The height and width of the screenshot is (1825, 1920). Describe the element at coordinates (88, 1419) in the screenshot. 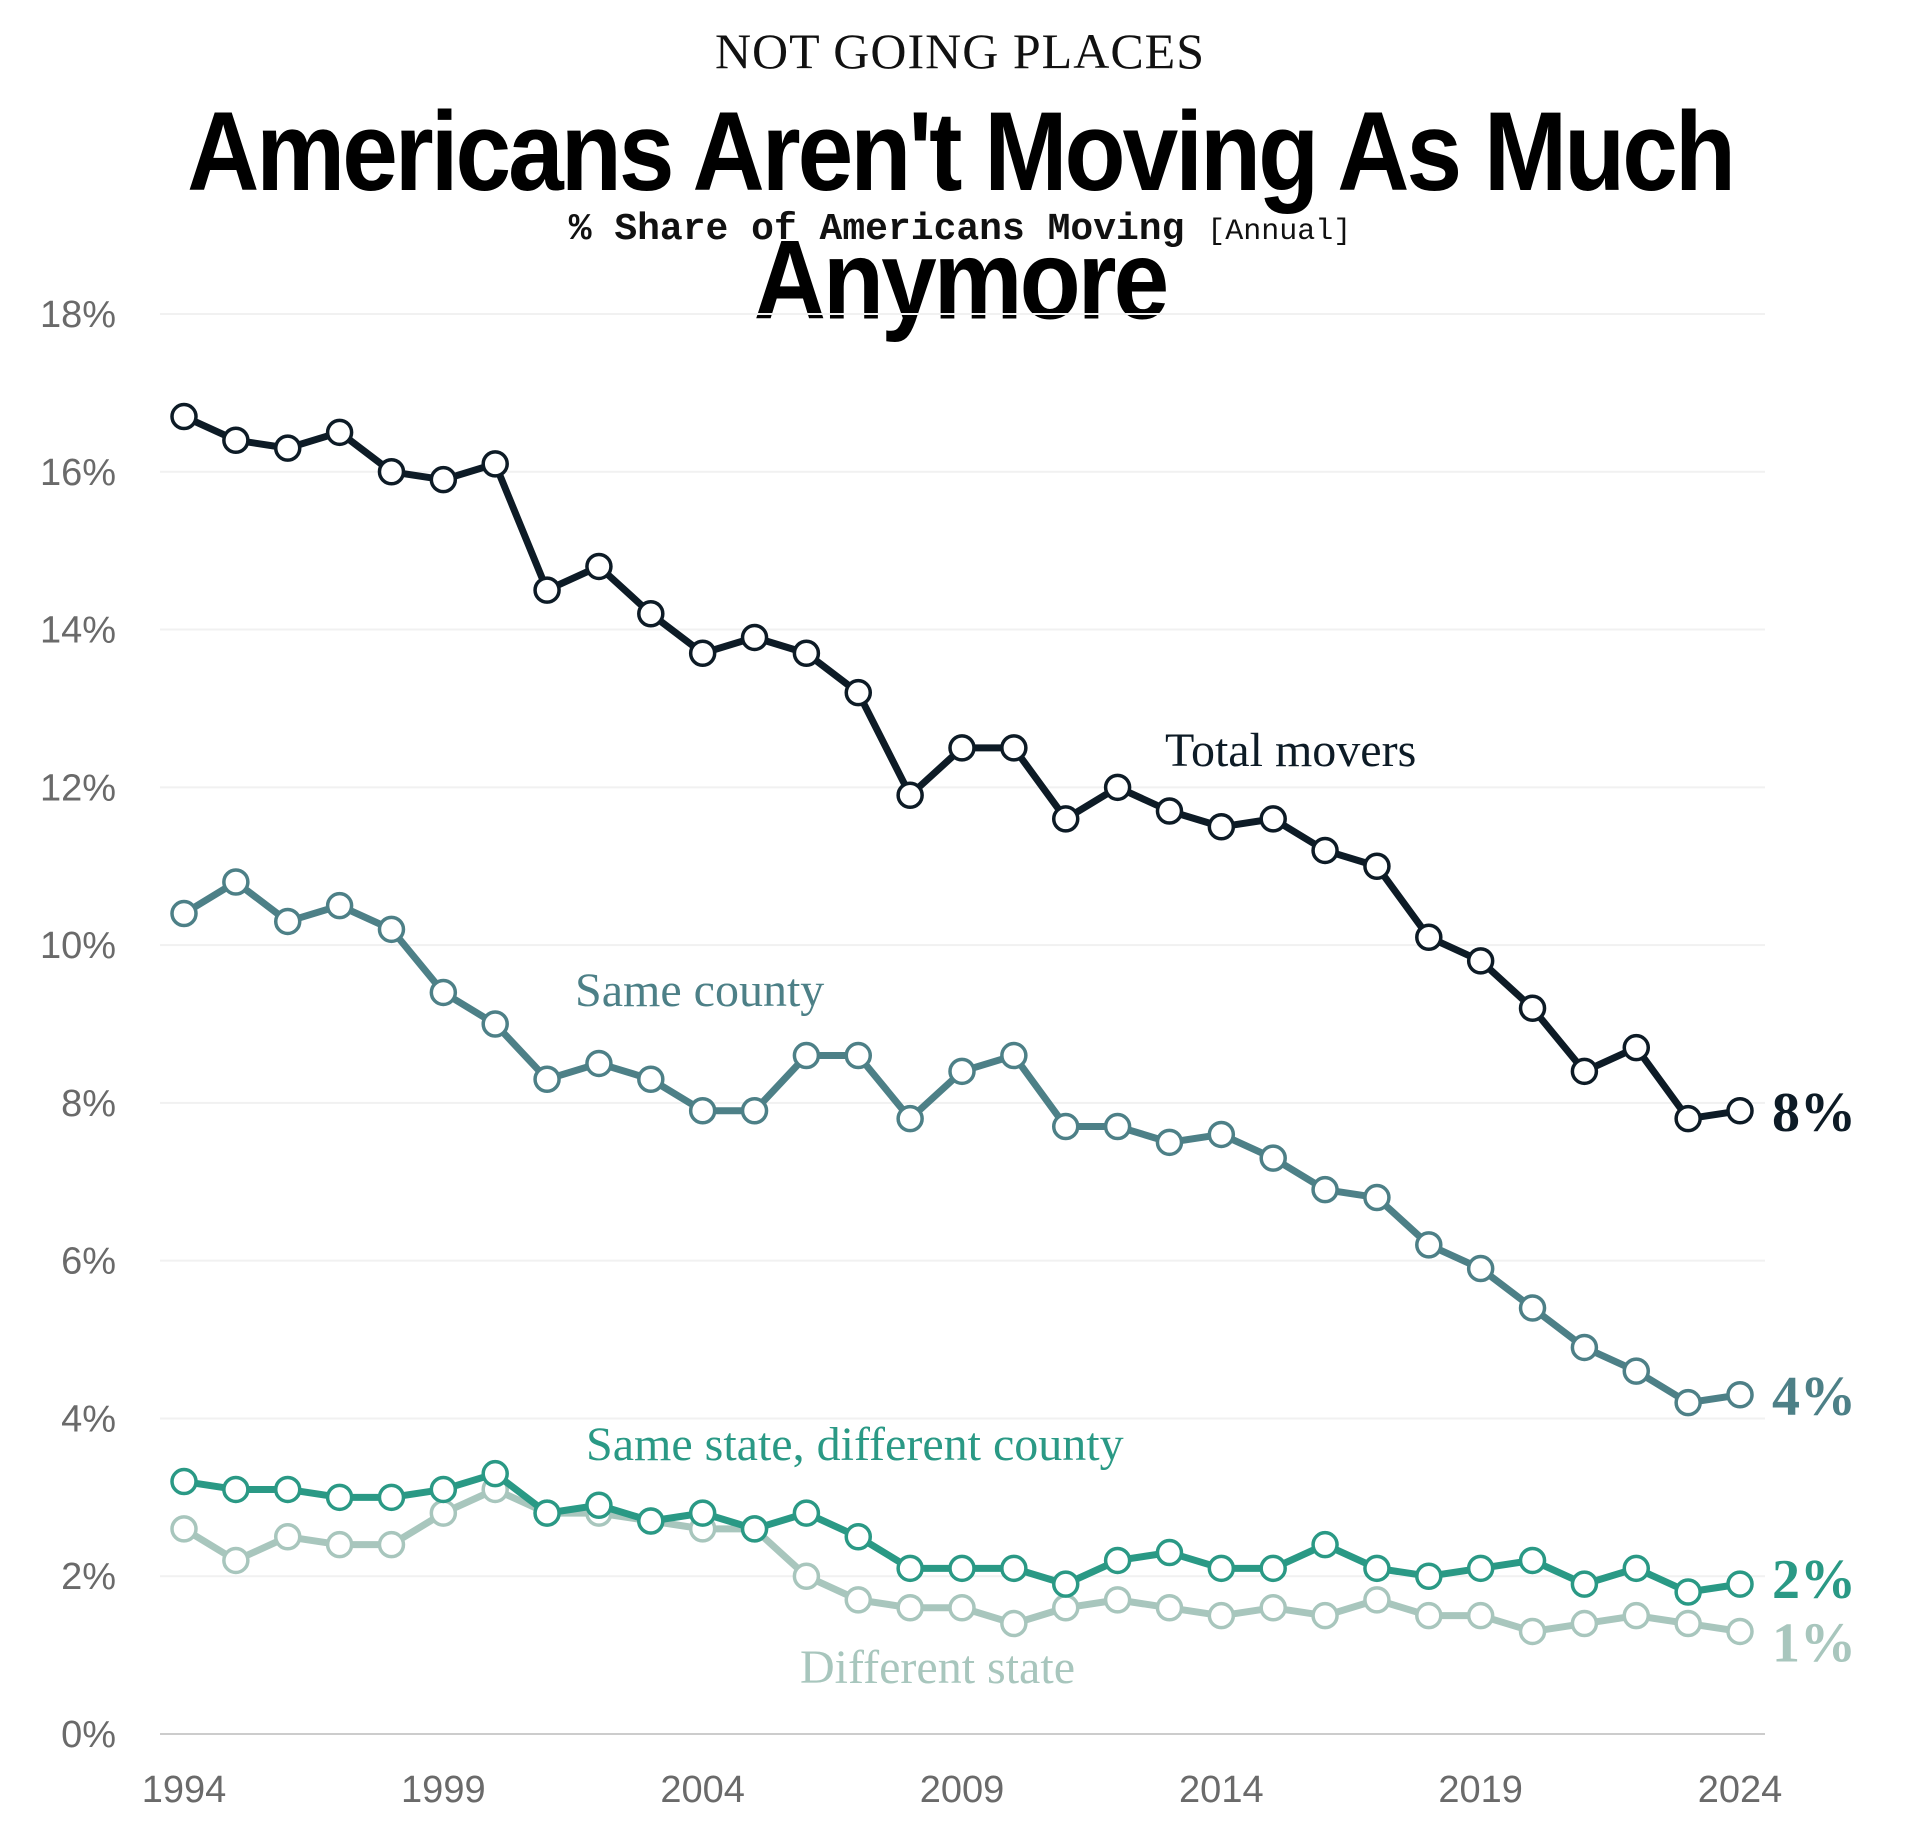

I see `y-tick-label: 4%` at that location.